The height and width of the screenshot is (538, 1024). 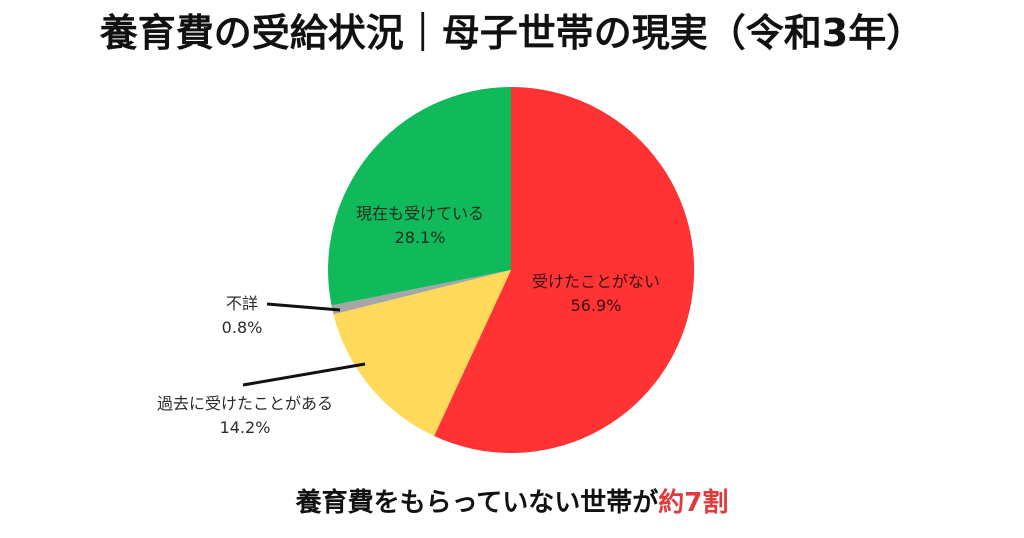 I want to click on label-received-in-past: 過去に受けたことがある 14.2%, so click(x=245, y=416).